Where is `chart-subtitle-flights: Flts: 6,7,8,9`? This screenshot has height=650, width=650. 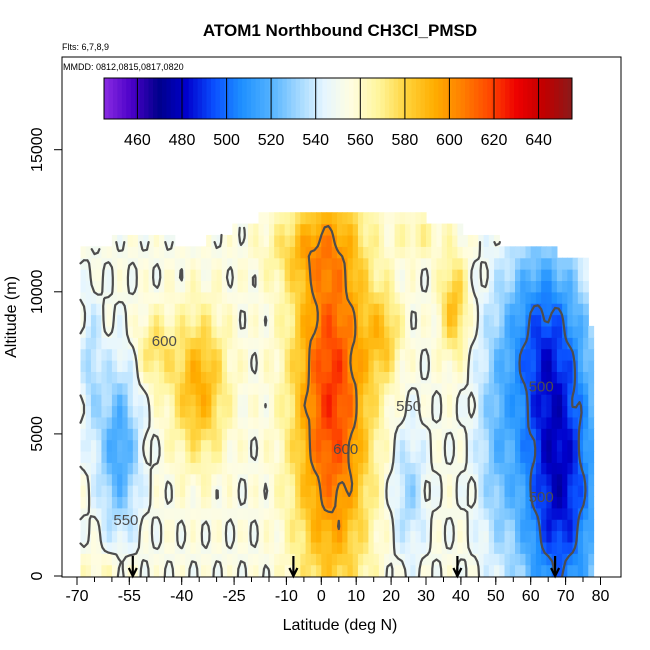 chart-subtitle-flights: Flts: 6,7,8,9 is located at coordinates (85, 47).